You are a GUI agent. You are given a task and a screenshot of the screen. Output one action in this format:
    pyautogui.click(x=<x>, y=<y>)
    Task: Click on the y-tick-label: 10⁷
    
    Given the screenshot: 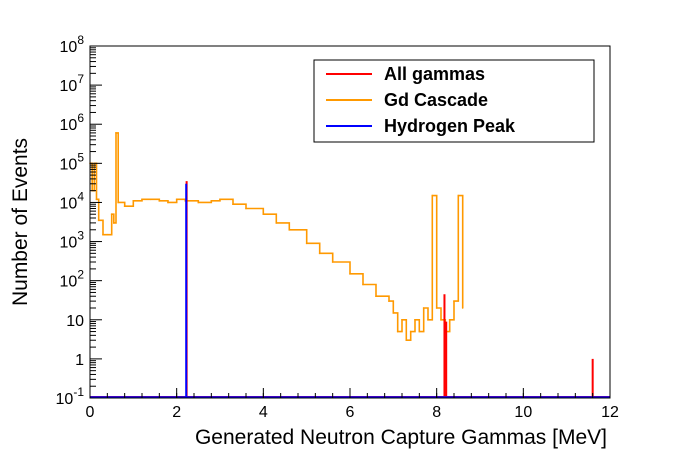 What is the action you would take?
    pyautogui.click(x=72, y=83)
    